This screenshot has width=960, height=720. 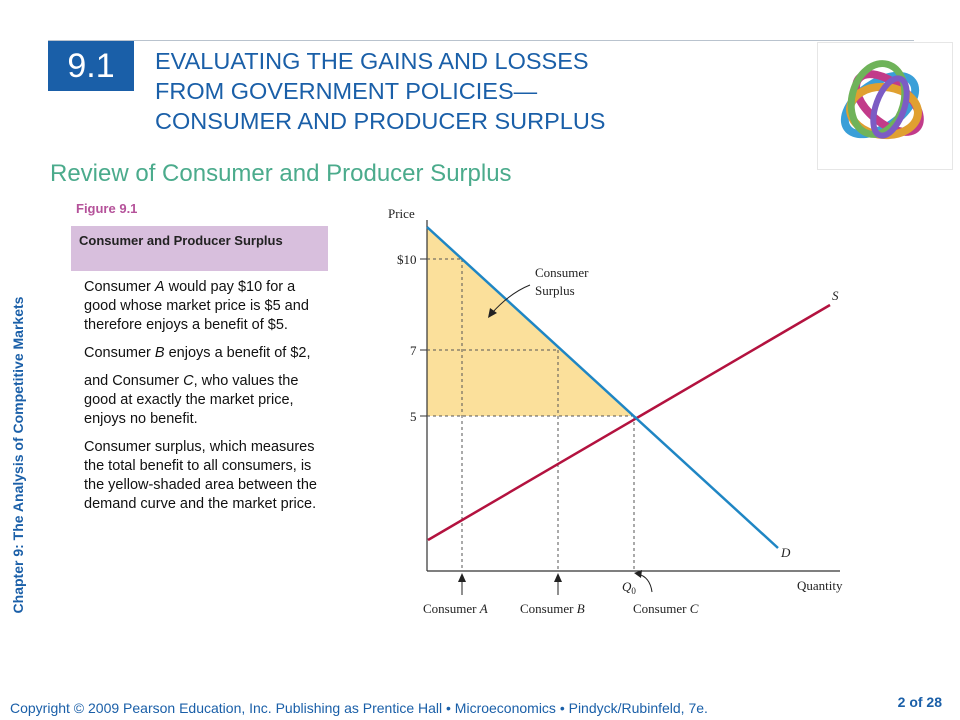 I want to click on x-axis-label: Quantity, so click(x=820, y=585).